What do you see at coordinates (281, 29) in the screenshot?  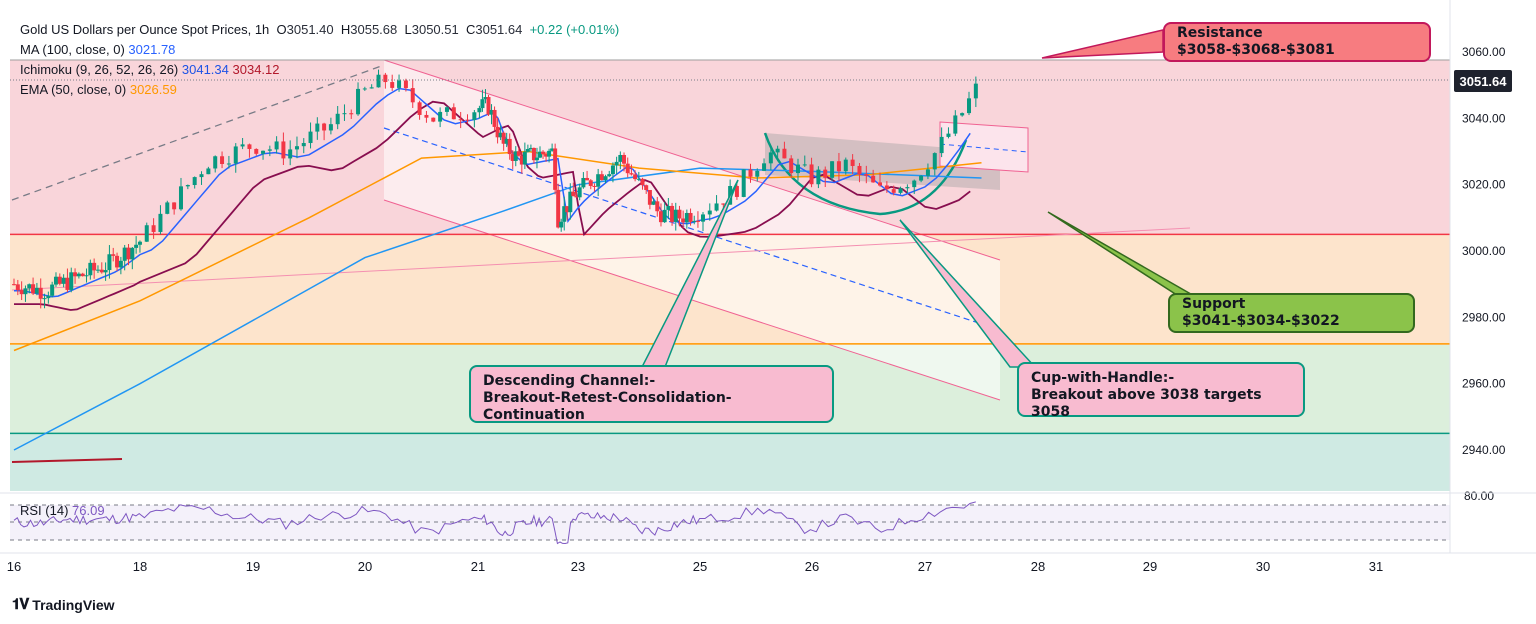 I see `open-label: O` at bounding box center [281, 29].